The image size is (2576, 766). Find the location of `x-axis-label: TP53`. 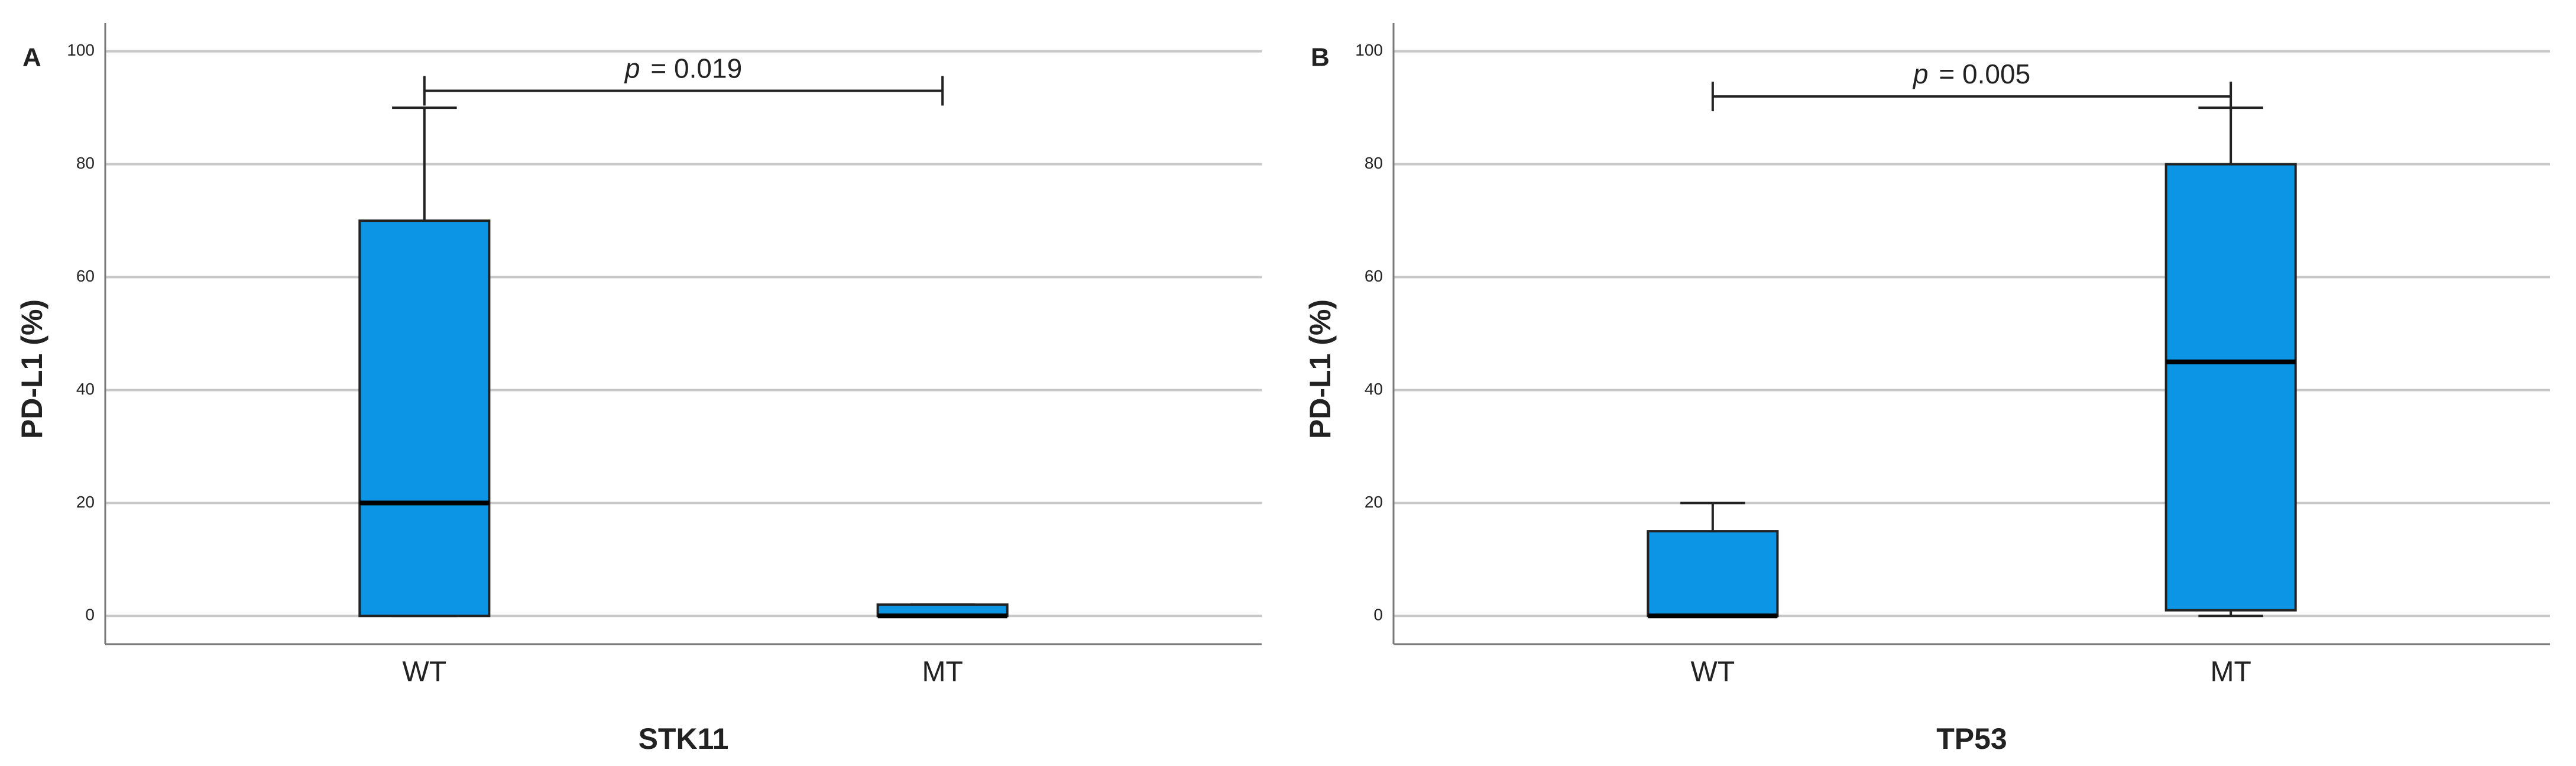

x-axis-label: TP53 is located at coordinates (1971, 738).